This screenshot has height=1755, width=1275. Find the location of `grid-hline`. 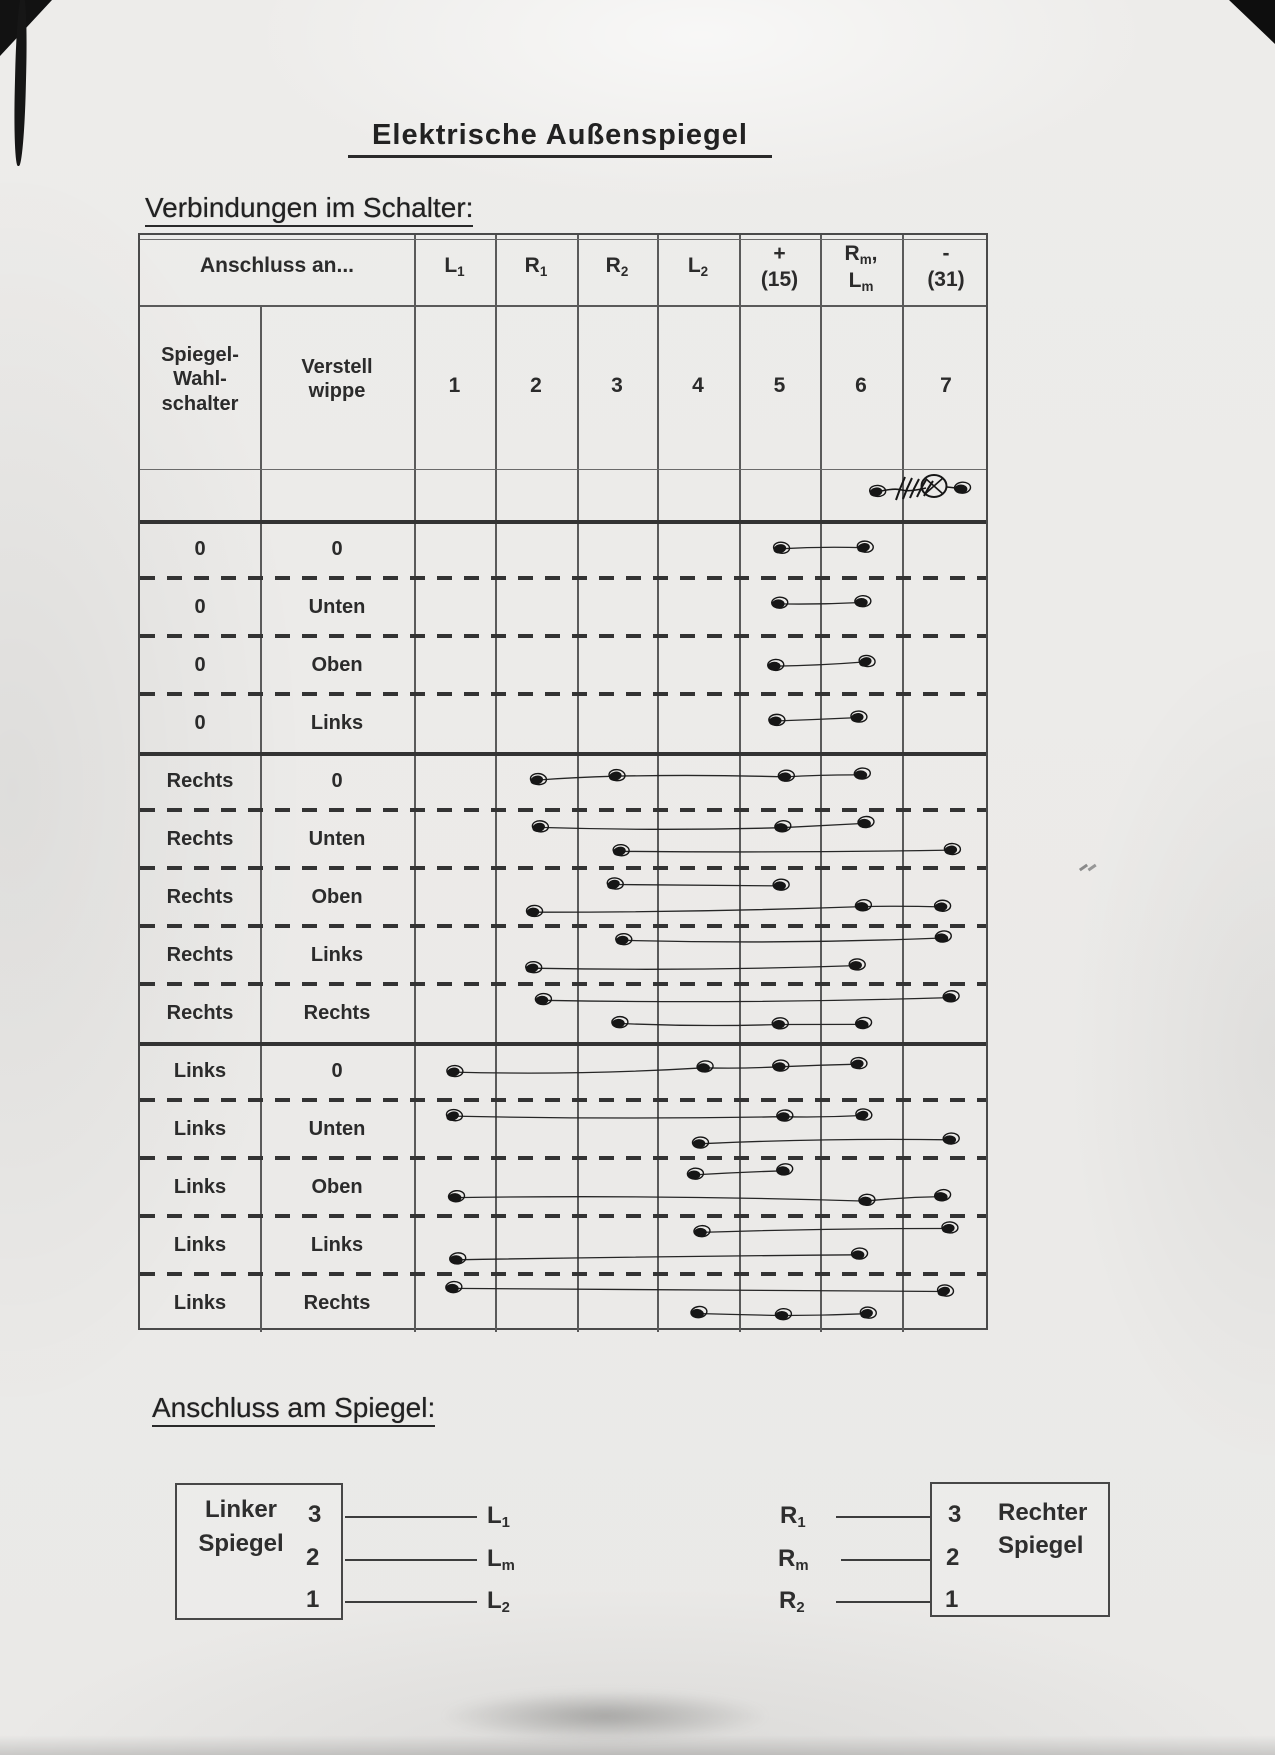

grid-hline is located at coordinates (563, 469).